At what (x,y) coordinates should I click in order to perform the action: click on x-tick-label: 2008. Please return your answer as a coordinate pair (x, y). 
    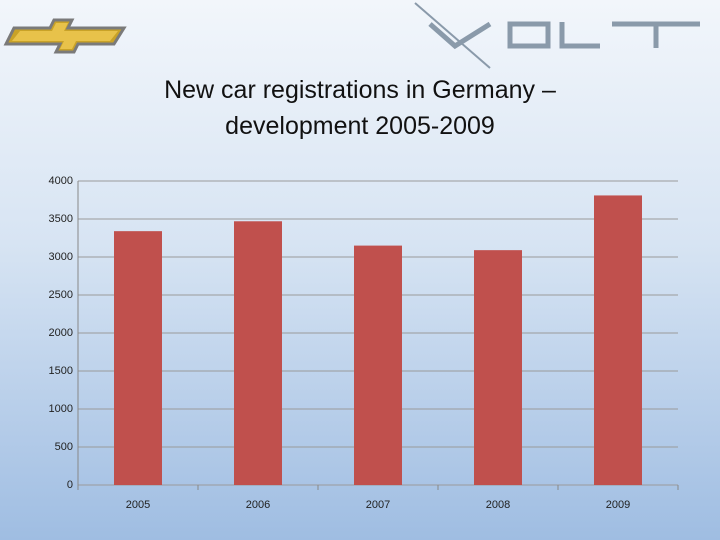
    Looking at the image, I should click on (498, 505).